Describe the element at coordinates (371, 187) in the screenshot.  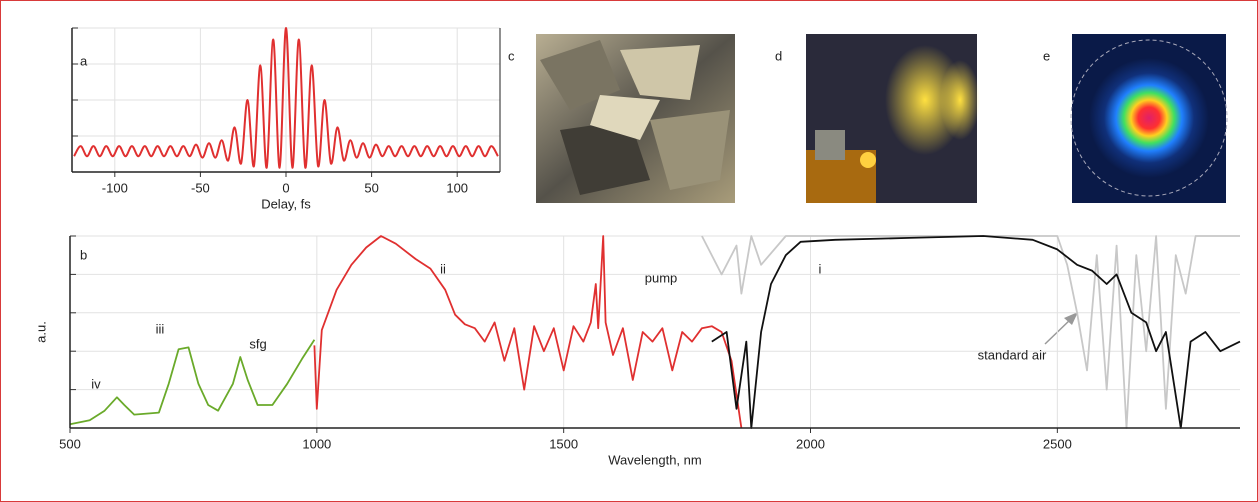
I see `x-tick-label: 50` at that location.